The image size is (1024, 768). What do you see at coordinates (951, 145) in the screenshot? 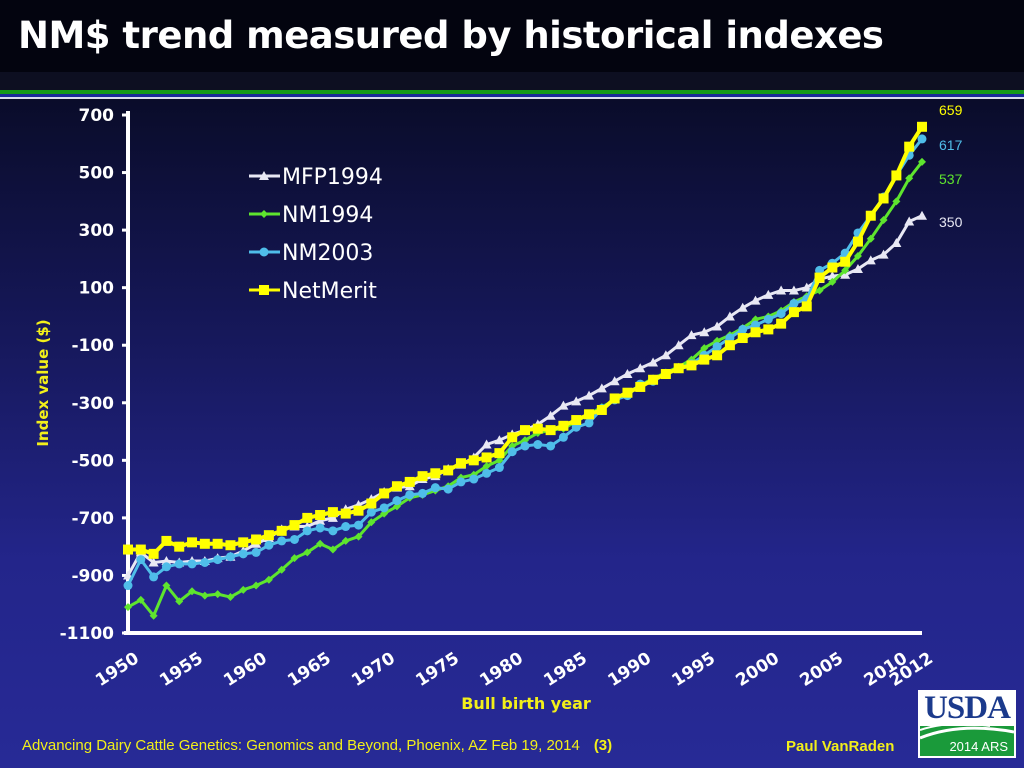
I see `end-value-label: 617` at bounding box center [951, 145].